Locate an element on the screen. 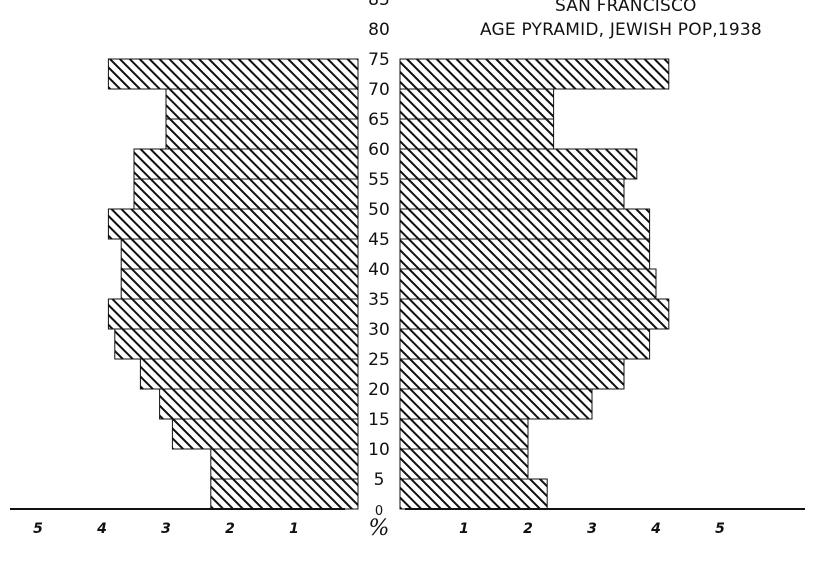 The image size is (813, 571). age-tick-label: 0 is located at coordinates (379, 511).